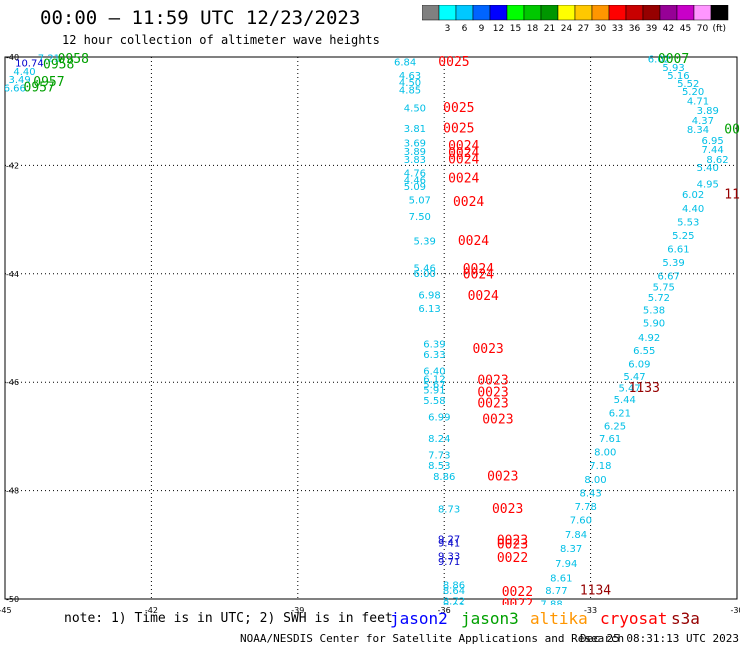 This screenshot has height=650, width=740. I want to click on legend-jason2: jason2, so click(419, 618).